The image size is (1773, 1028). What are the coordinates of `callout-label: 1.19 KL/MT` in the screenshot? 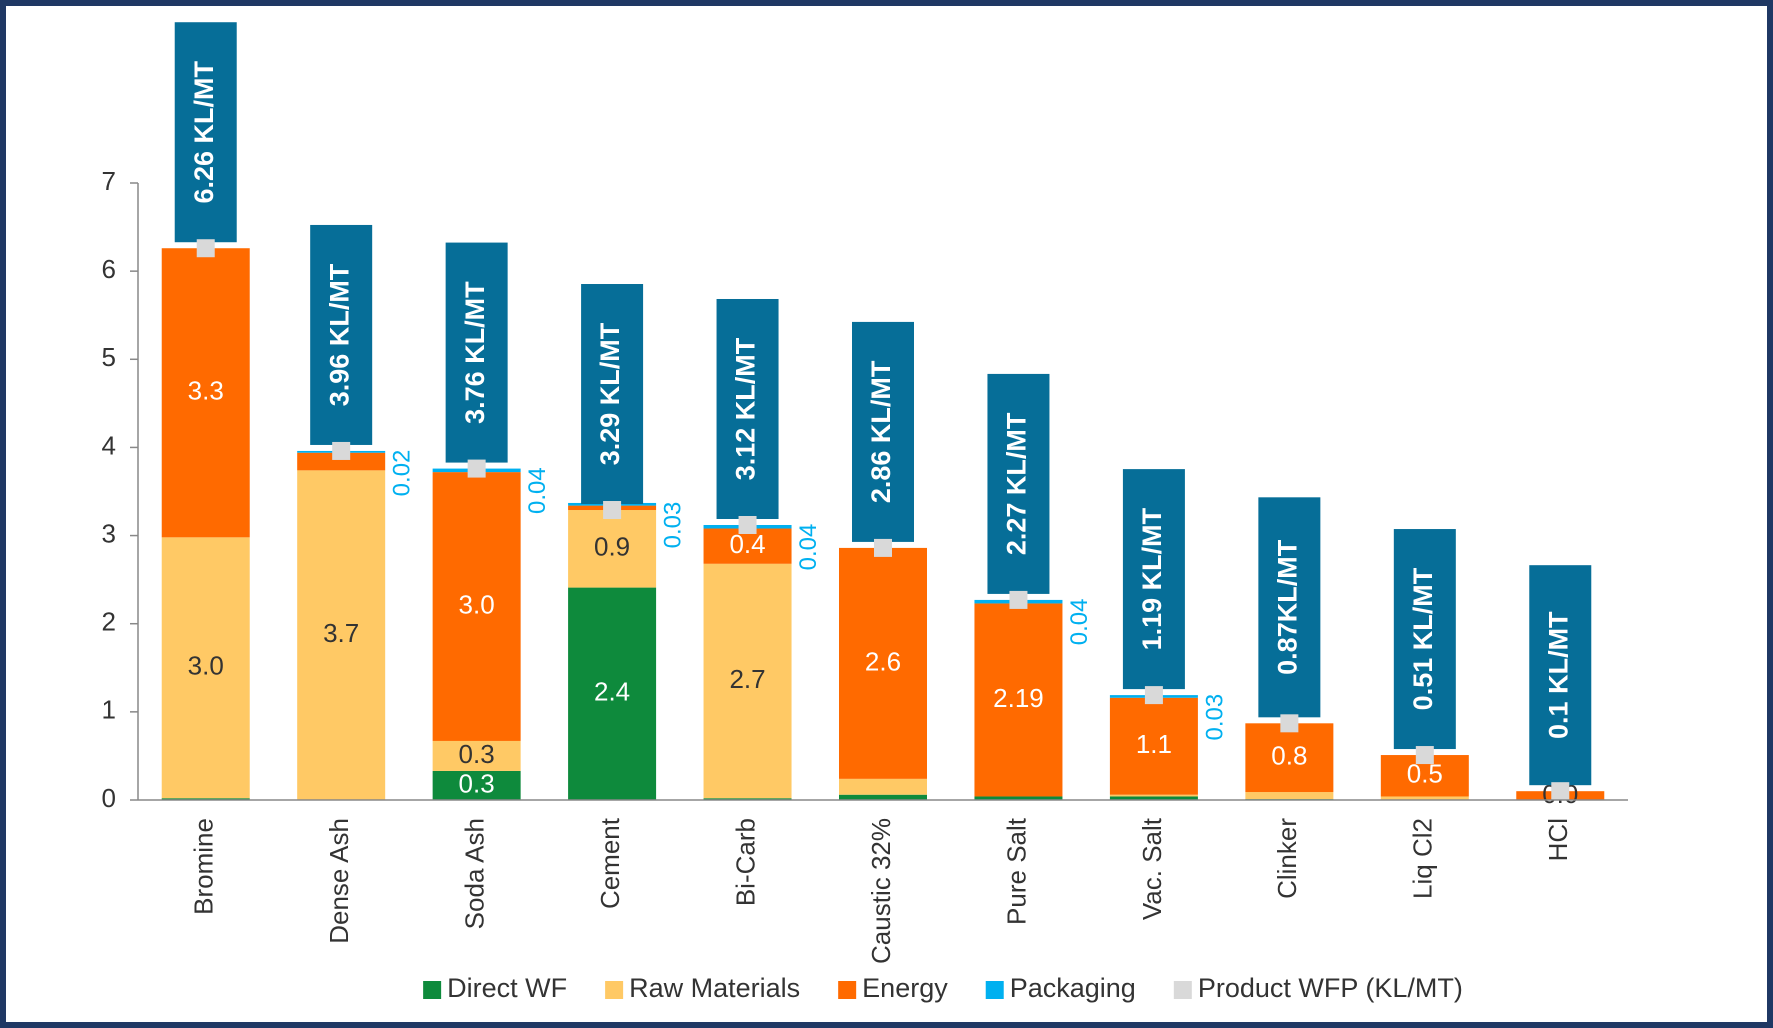 It's located at (1152, 578).